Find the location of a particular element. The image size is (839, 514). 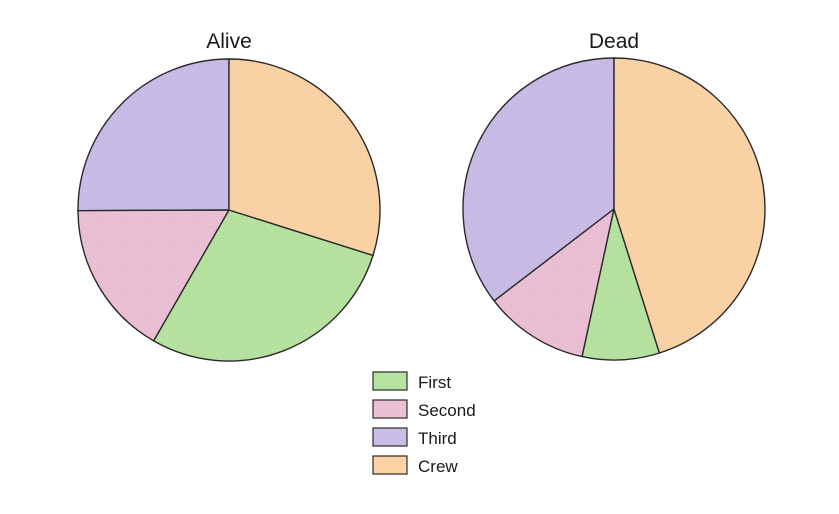

legend-swatch-third is located at coordinates (390, 437).